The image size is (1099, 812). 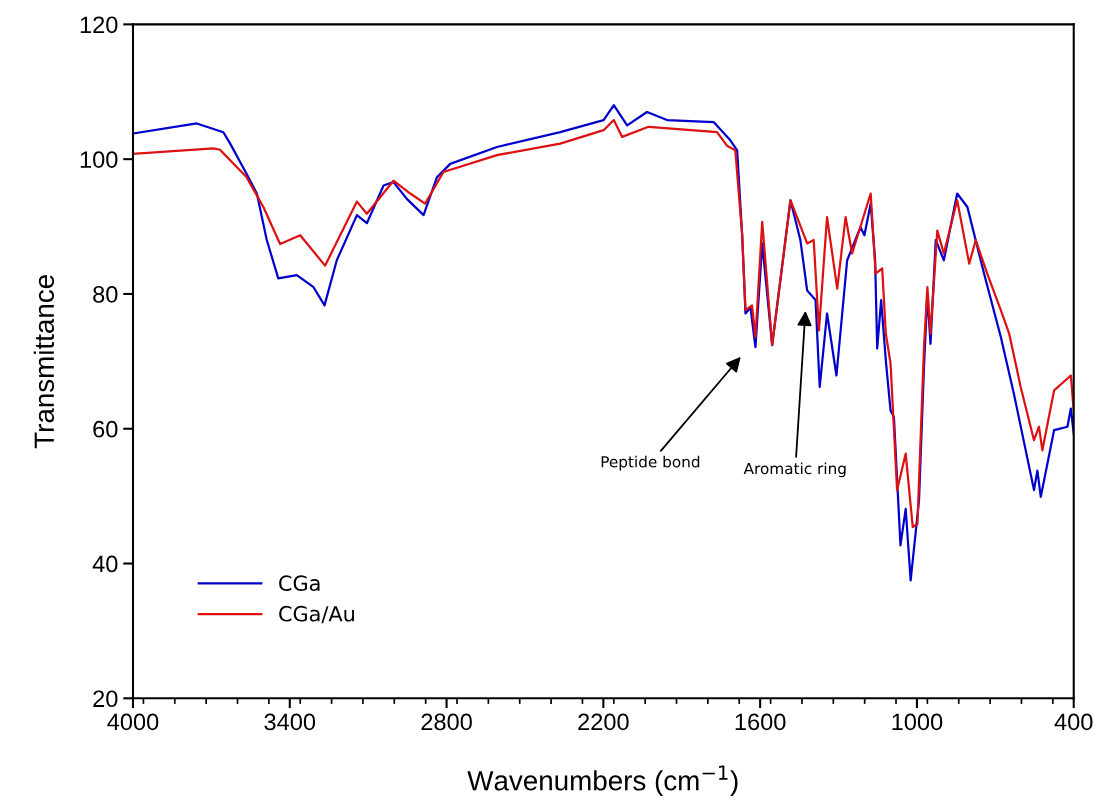 What do you see at coordinates (446, 722) in the screenshot?
I see `x-tick-label: 2800` at bounding box center [446, 722].